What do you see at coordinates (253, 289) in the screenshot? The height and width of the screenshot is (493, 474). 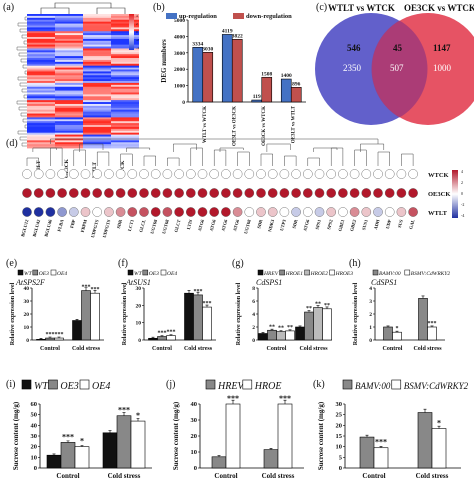 I see `y-tick-label: 8` at bounding box center [253, 289].